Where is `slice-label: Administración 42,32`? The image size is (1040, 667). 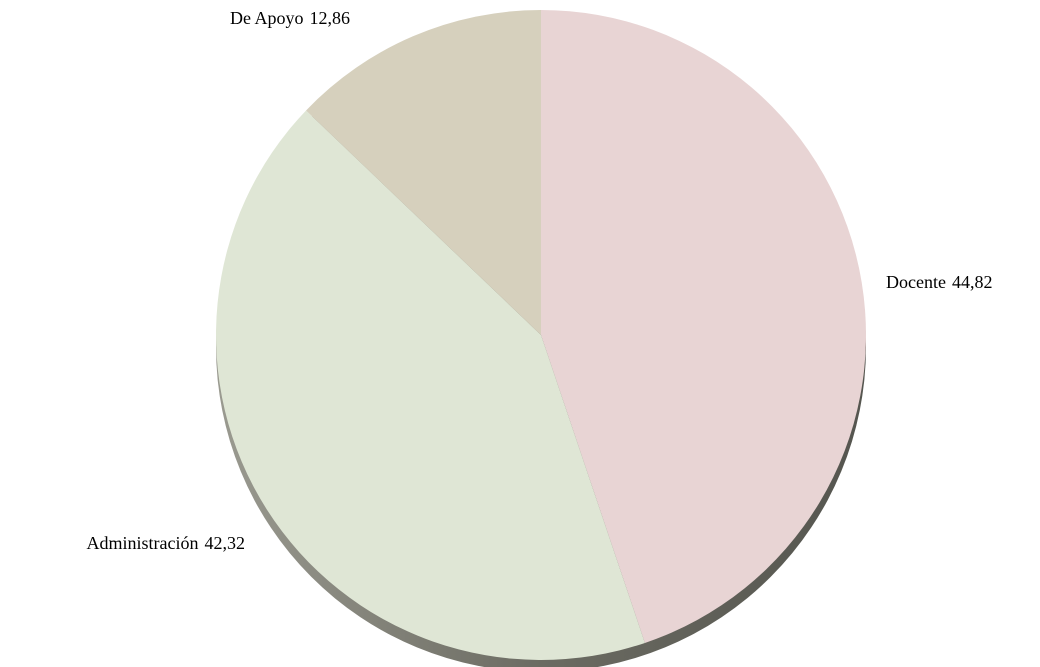
slice-label: Administración 42,32 is located at coordinates (166, 543).